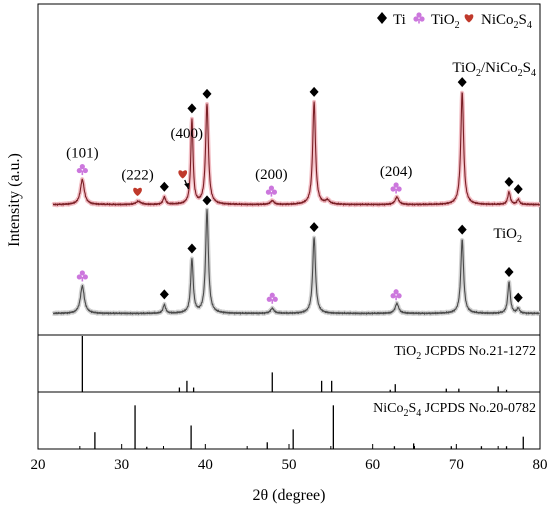 The height and width of the screenshot is (511, 550). I want to click on legend-label-tio2: TiO2, so click(445, 21).